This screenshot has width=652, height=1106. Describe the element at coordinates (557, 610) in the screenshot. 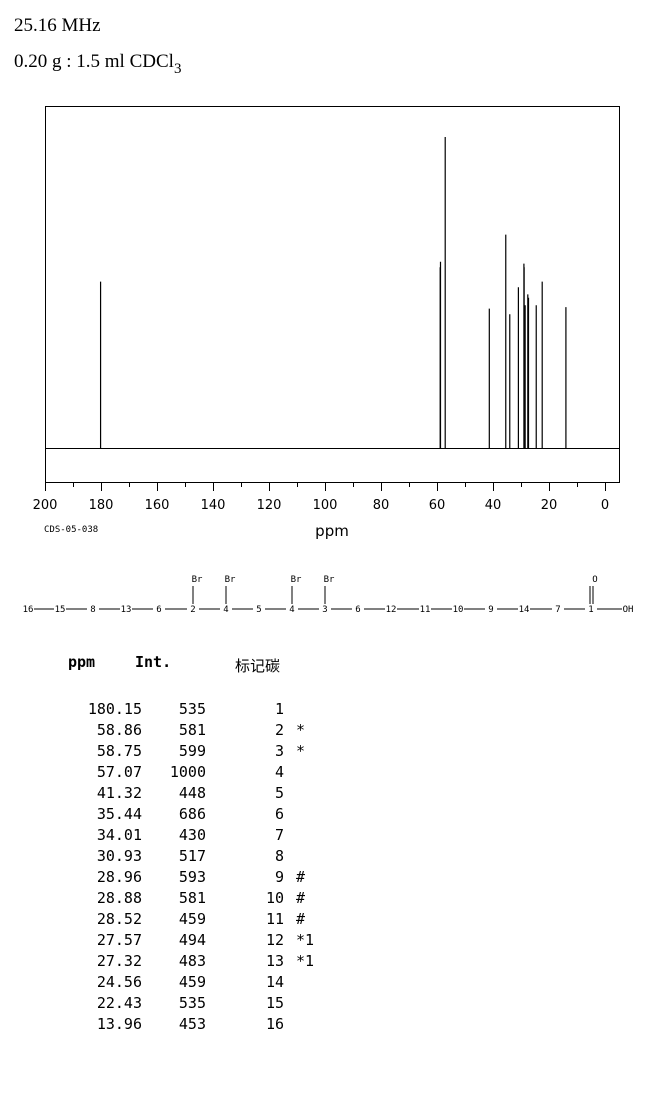

I see `chain-atom-label: 7` at that location.